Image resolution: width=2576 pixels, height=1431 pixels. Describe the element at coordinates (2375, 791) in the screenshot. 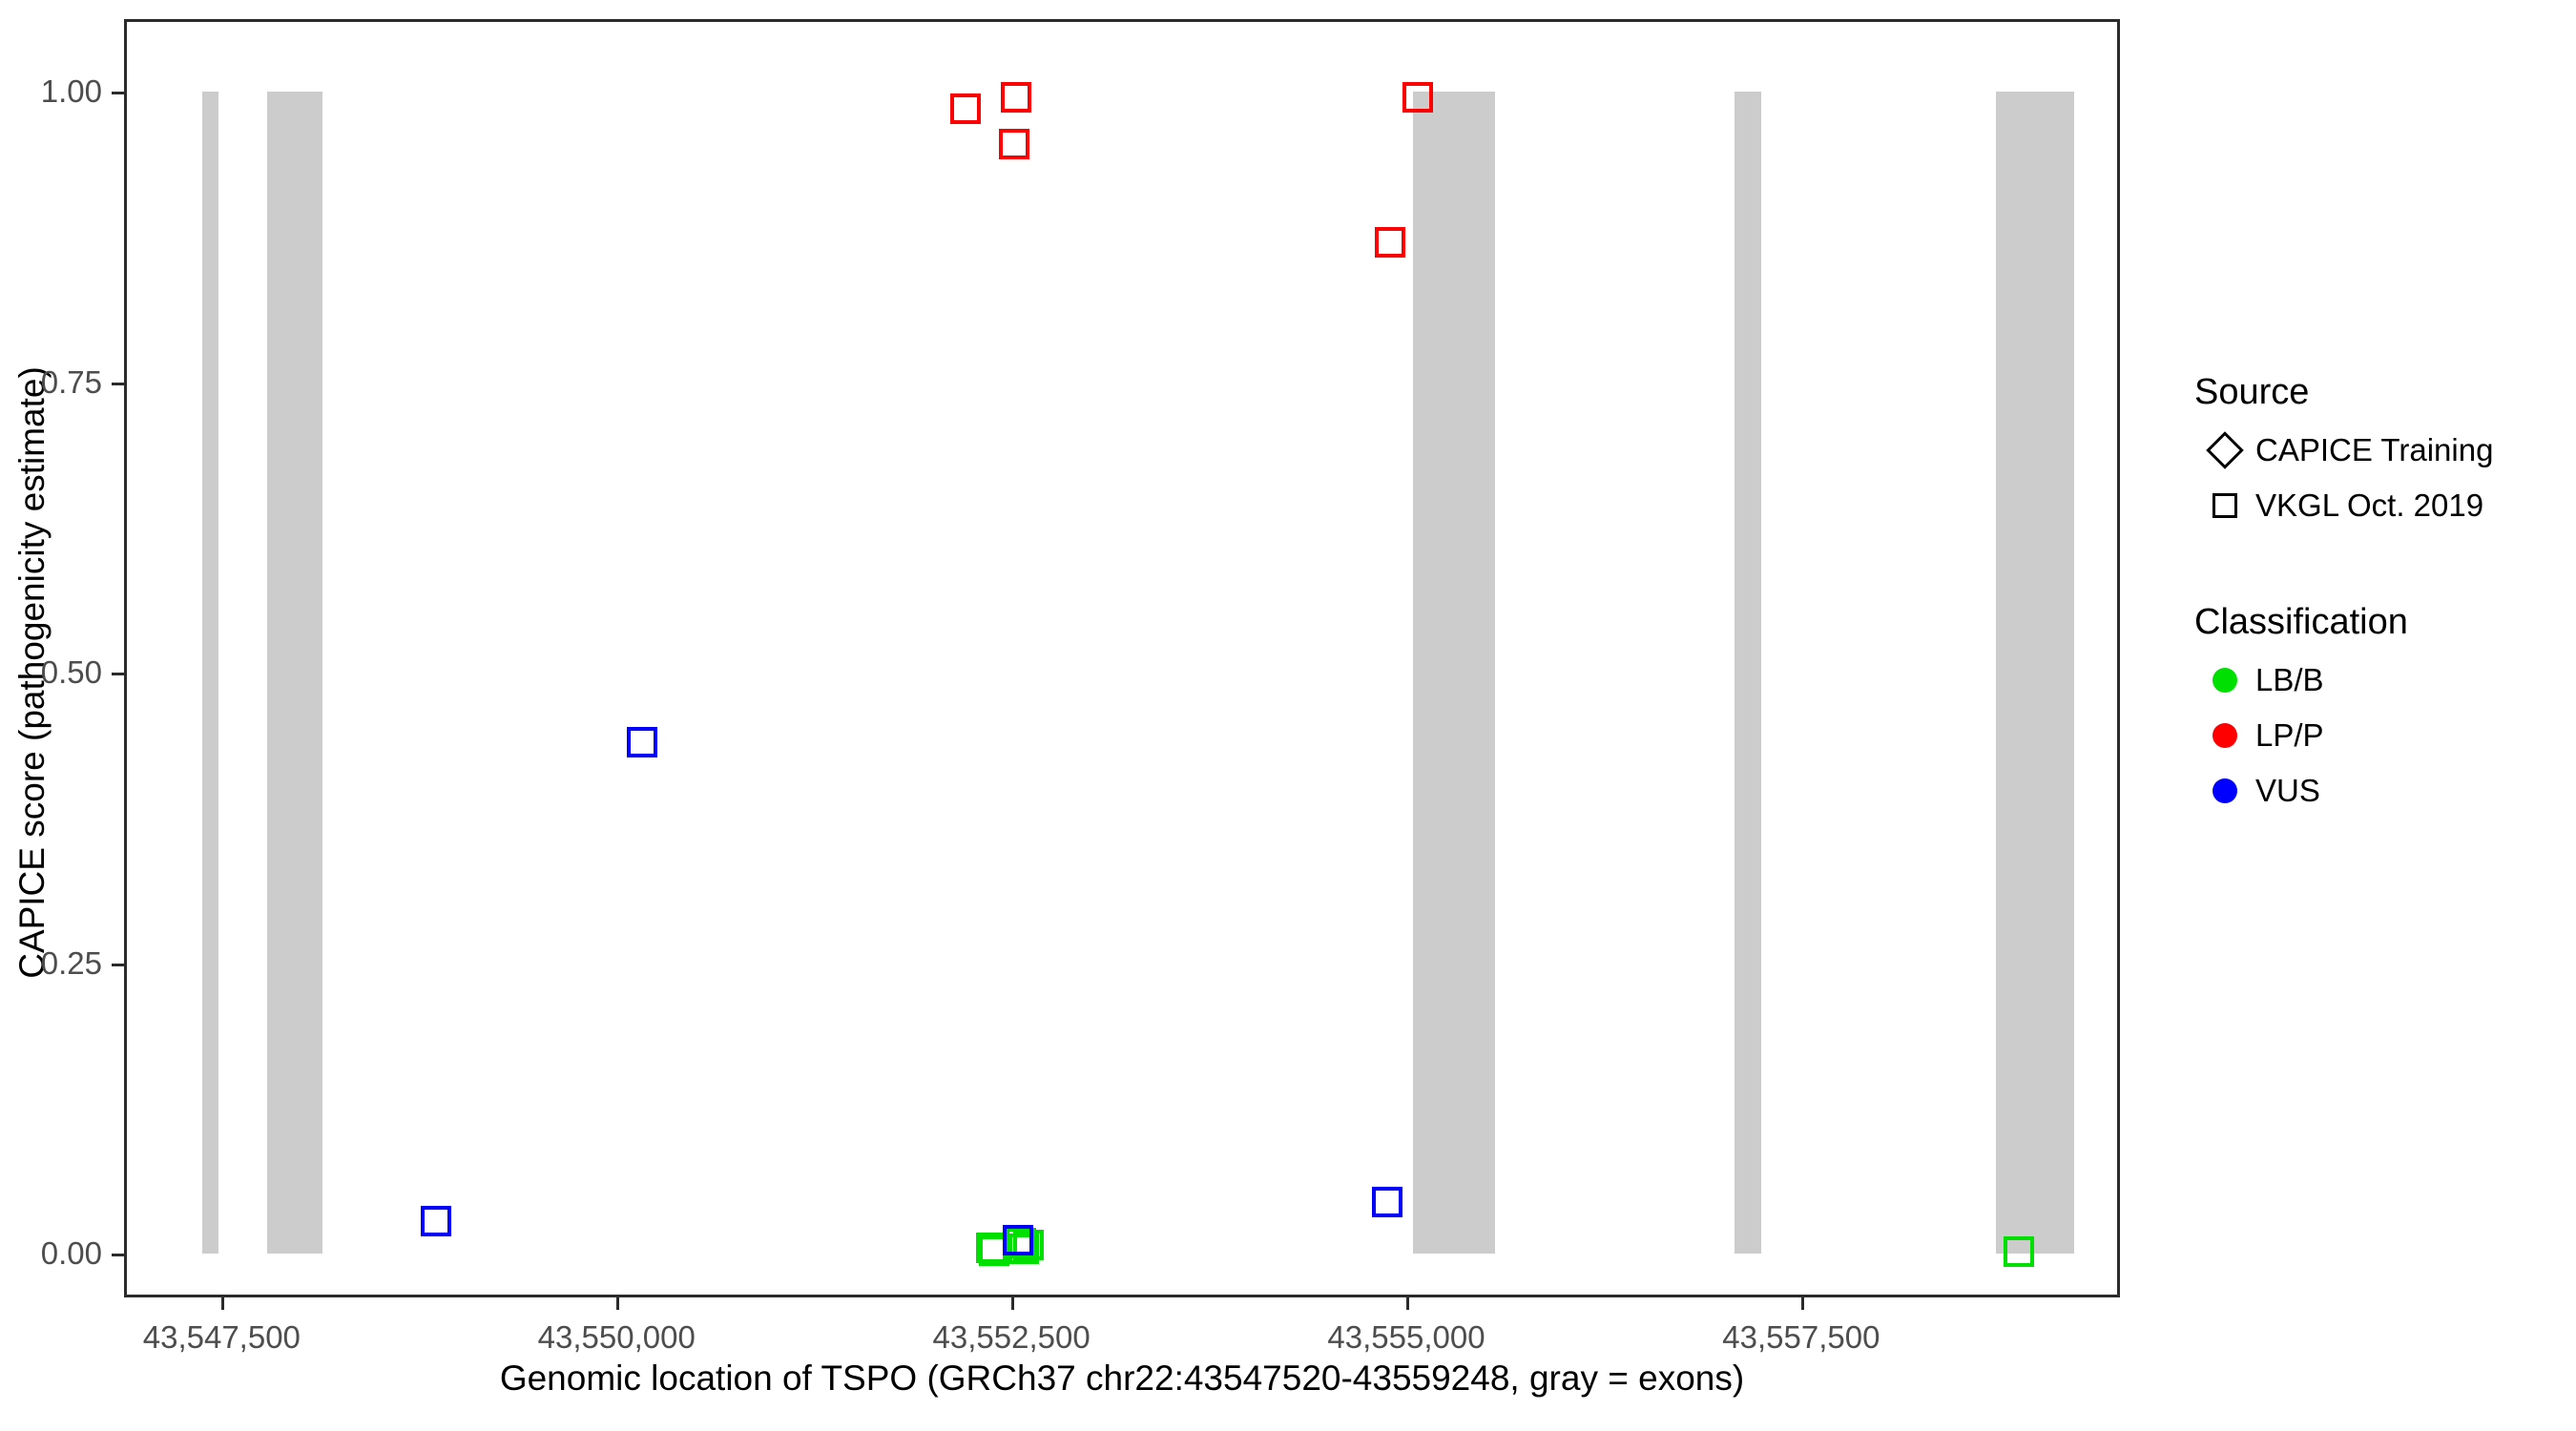

I see `legend-item-vus: VUS` at that location.